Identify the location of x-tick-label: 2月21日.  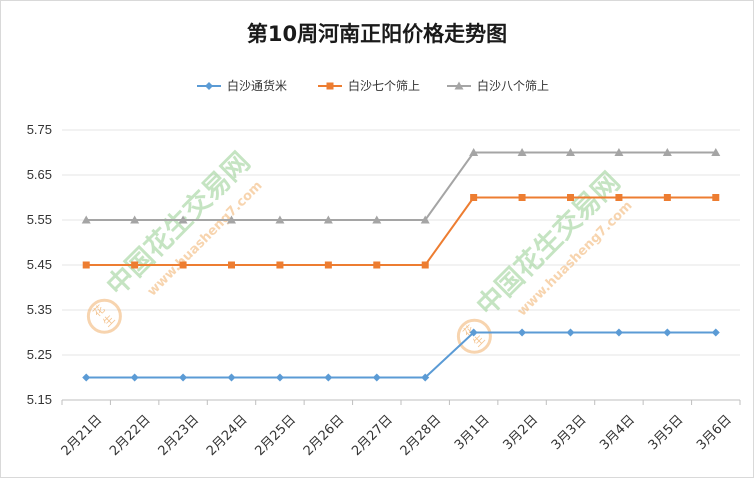
(82, 435).